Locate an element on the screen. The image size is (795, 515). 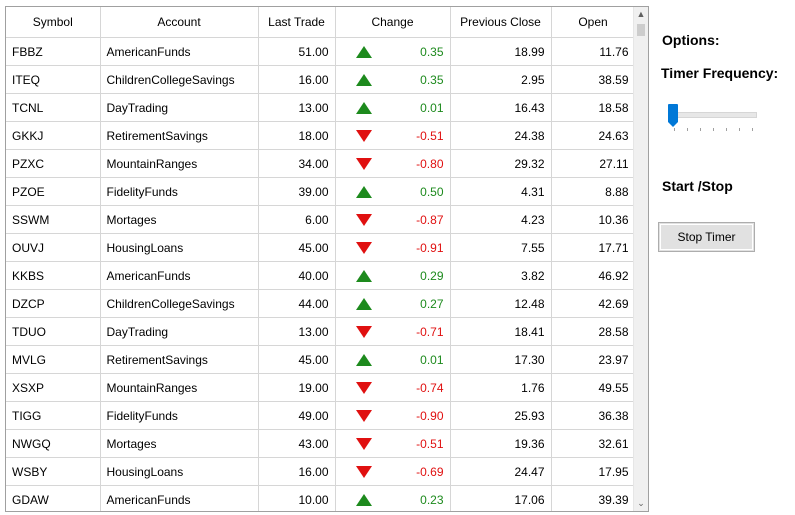
slider-thumb is located at coordinates (673, 115).